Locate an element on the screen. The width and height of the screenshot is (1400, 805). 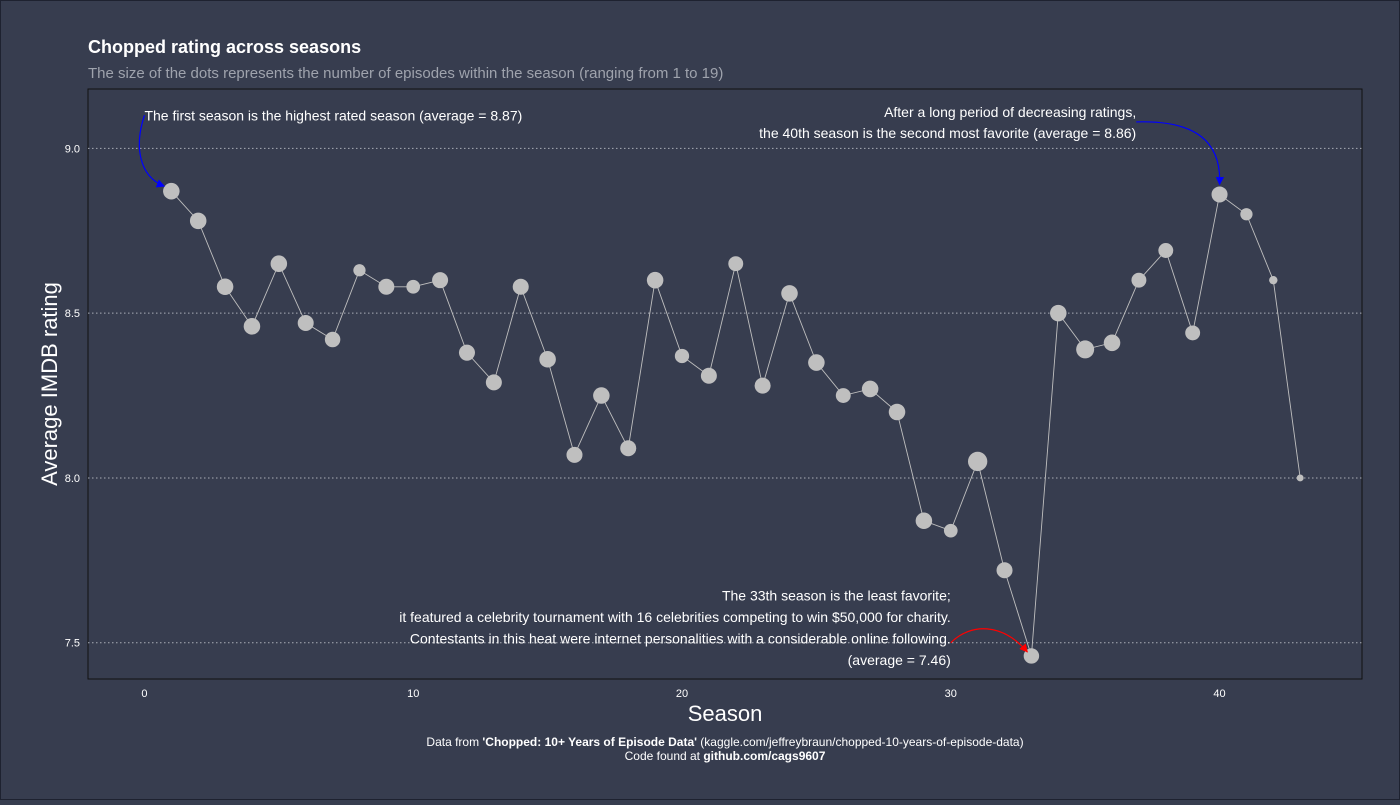
y-tick-label: 8.5 is located at coordinates (72, 314).